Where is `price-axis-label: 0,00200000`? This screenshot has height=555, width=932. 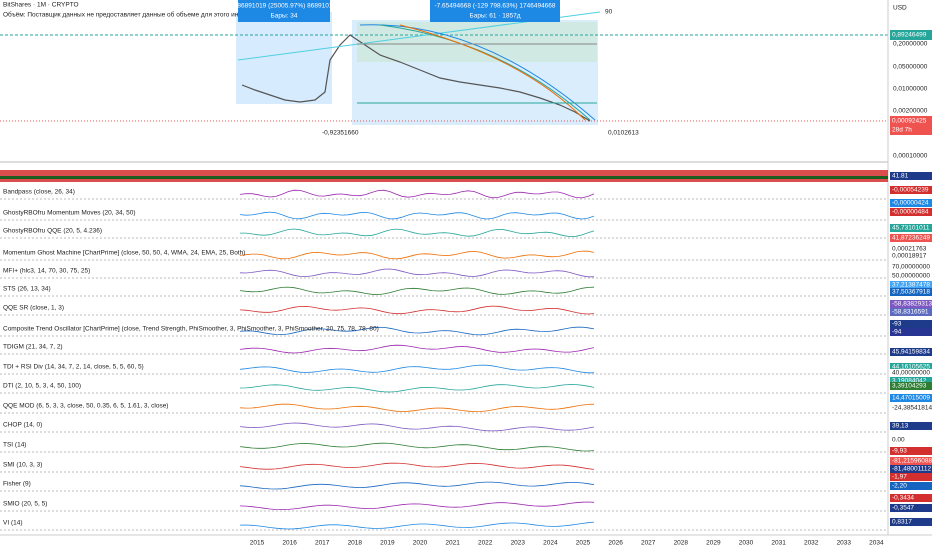
price-axis-label: 0,00200000 is located at coordinates (910, 111).